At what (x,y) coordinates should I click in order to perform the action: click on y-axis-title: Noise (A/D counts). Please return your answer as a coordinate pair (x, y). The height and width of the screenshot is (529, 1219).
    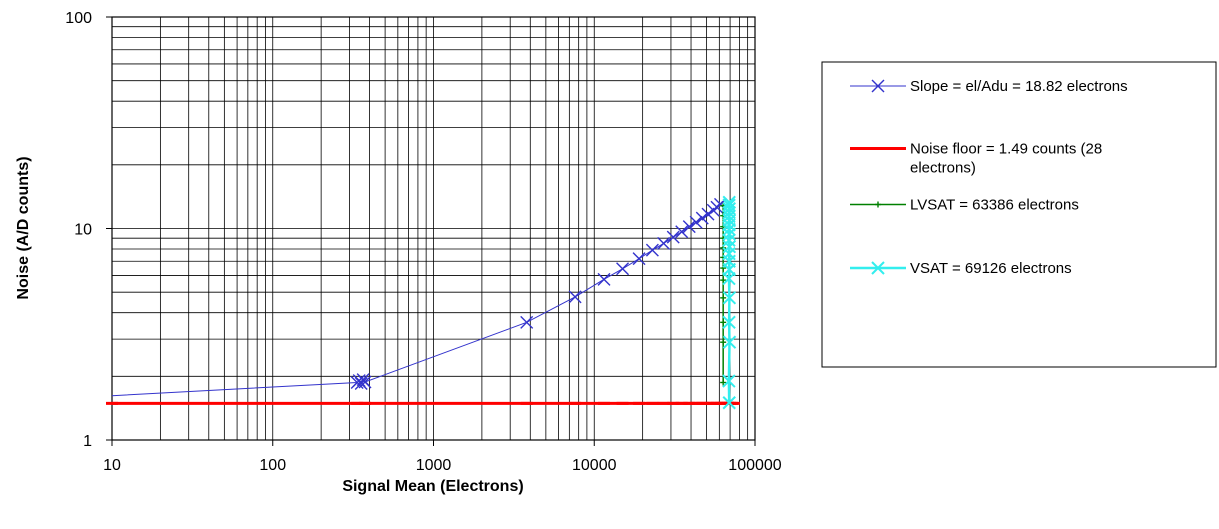
    Looking at the image, I should click on (23, 227).